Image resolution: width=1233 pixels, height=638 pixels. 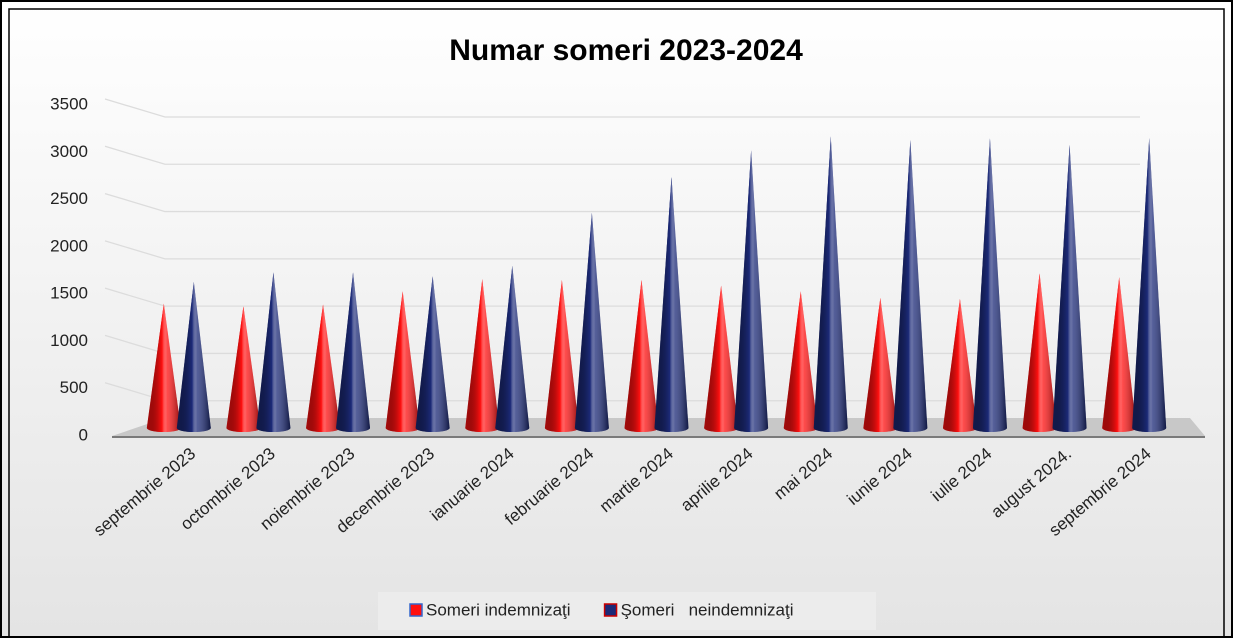 I want to click on legend-label: Someri indemnizaţi, so click(x=498, y=609).